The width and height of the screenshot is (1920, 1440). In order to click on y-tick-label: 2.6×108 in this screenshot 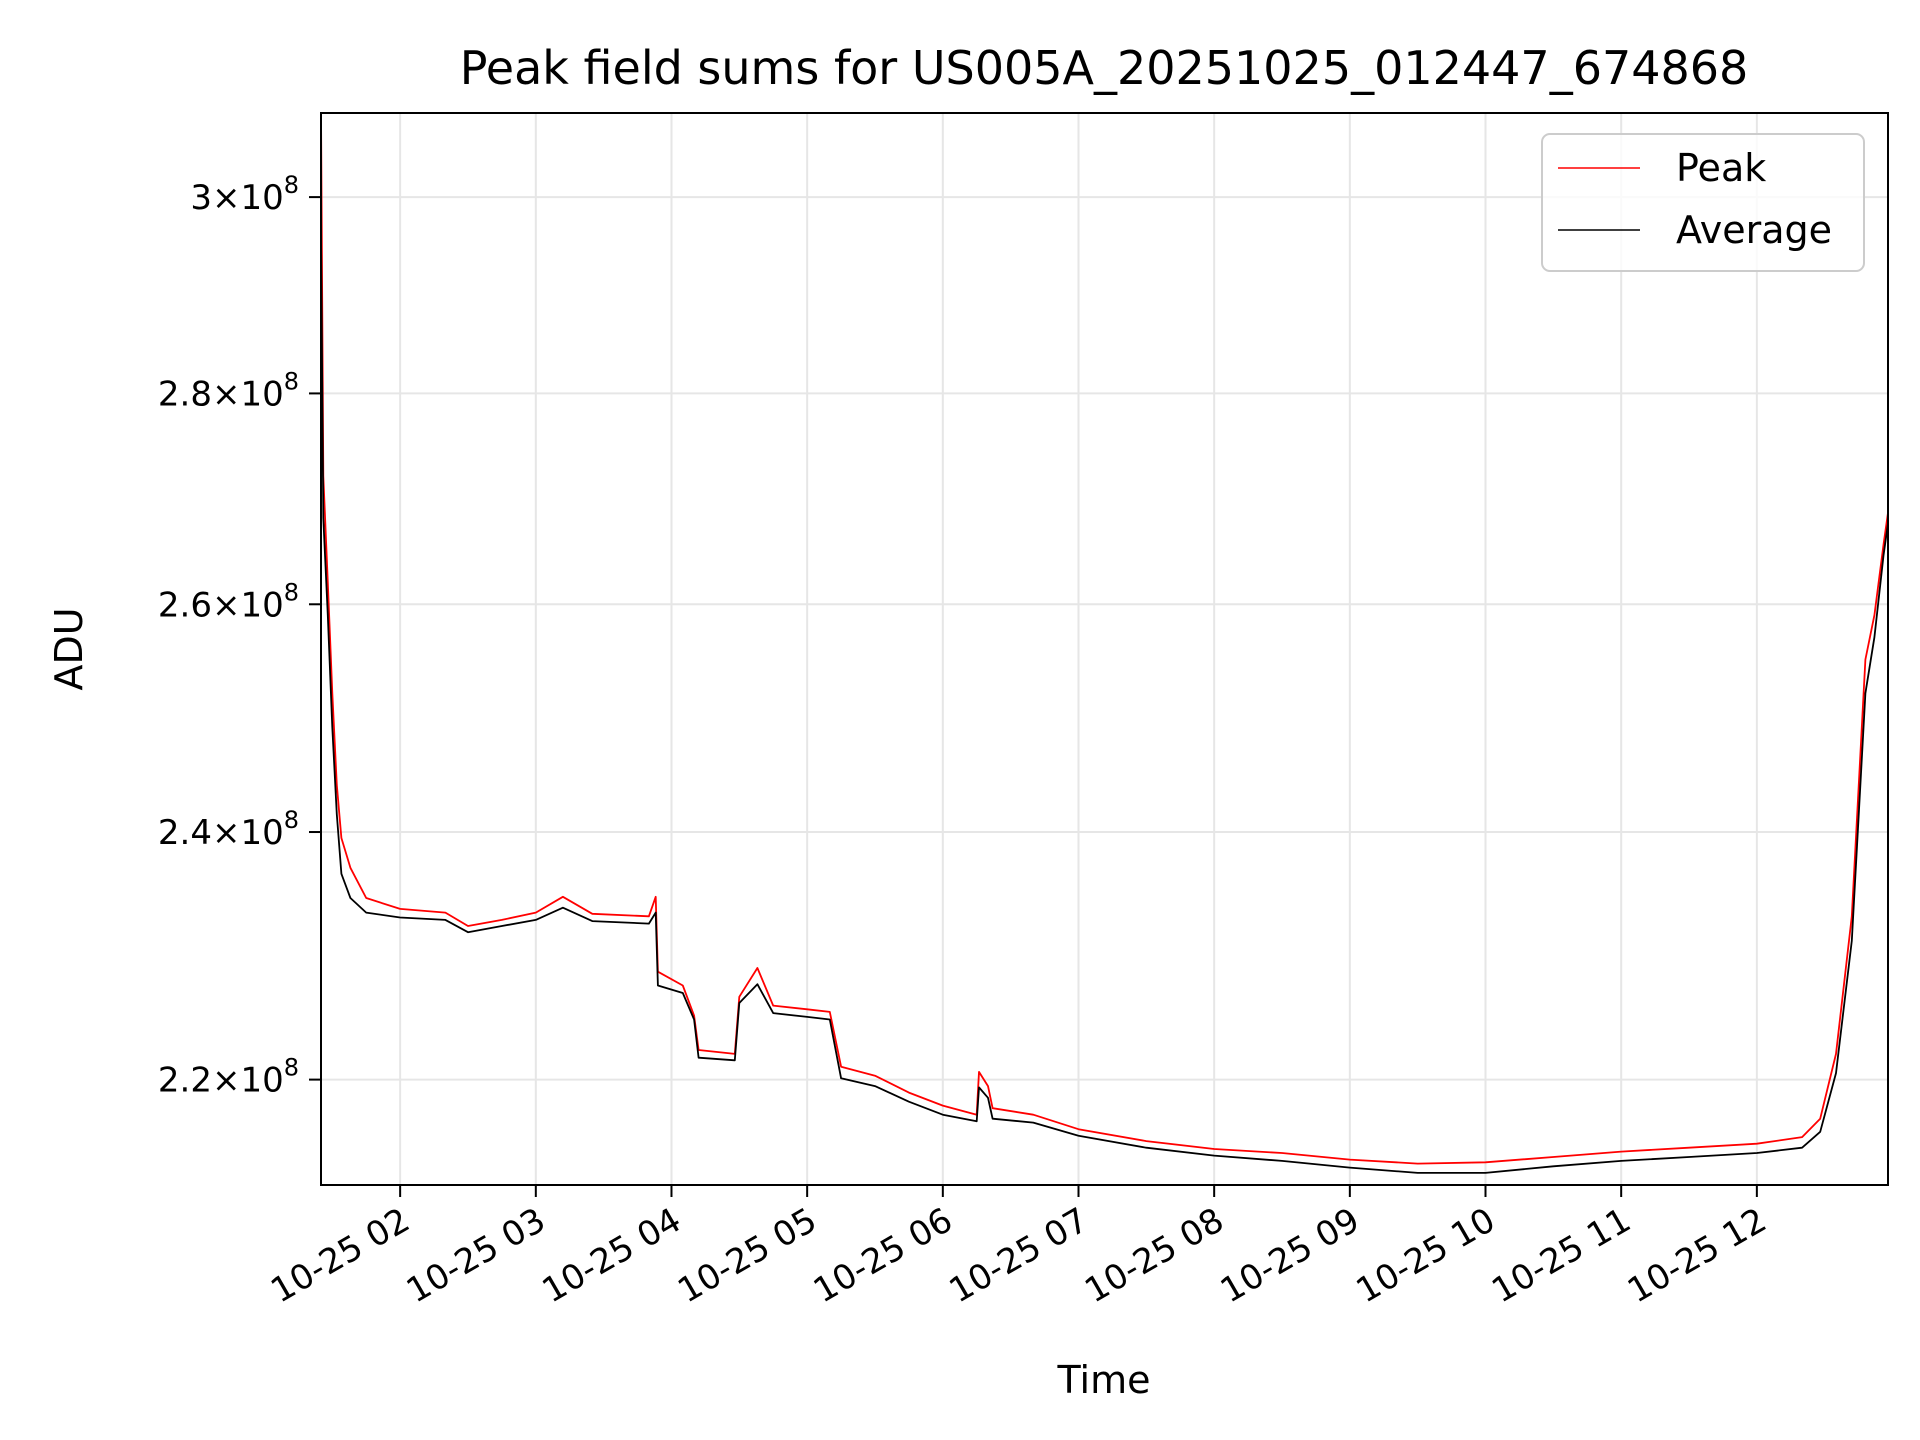, I will do `click(228, 601)`.